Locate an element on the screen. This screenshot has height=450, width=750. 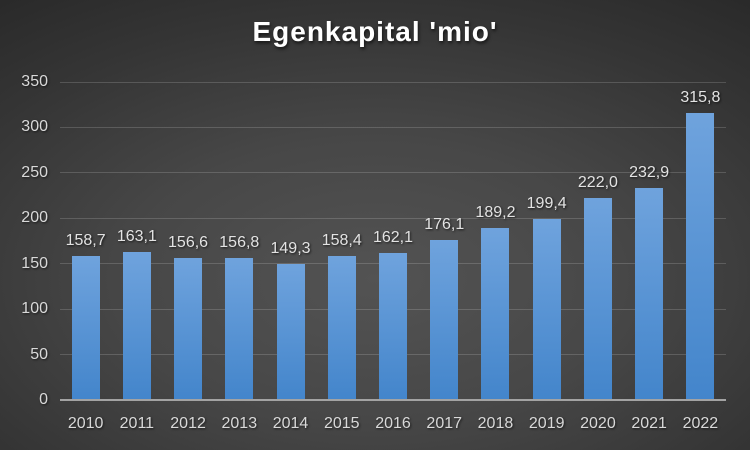
x-axis-tick-label-2018: 2018 is located at coordinates (495, 423).